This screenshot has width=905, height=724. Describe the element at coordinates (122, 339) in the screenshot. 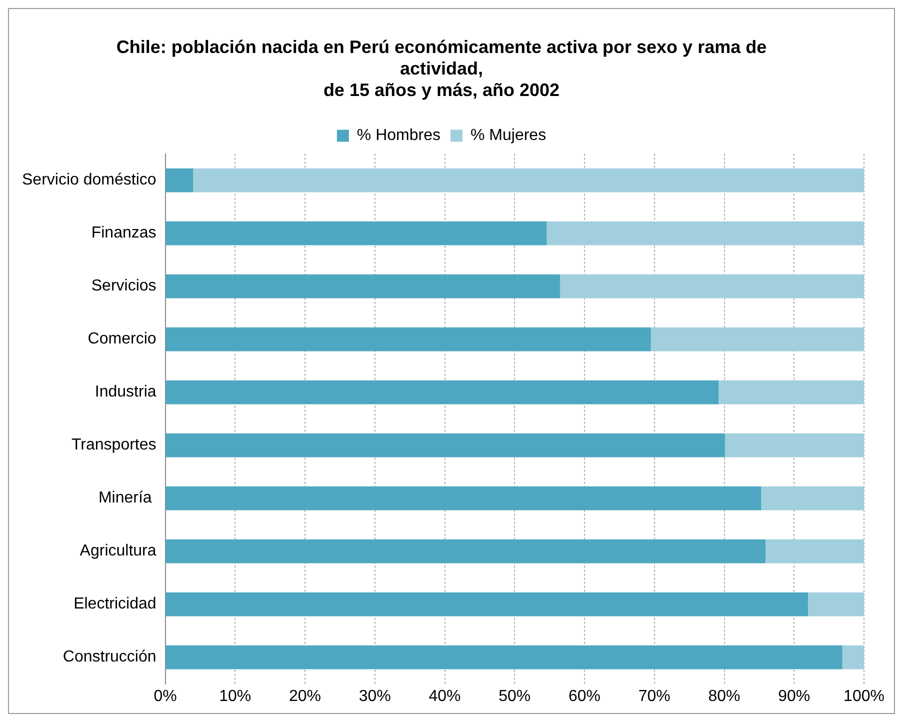

I see `y-tick-label: Comercio` at that location.